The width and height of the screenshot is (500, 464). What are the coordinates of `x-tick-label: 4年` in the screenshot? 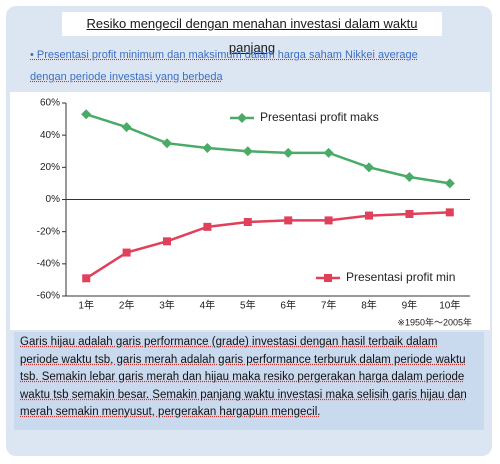 It's located at (208, 305).